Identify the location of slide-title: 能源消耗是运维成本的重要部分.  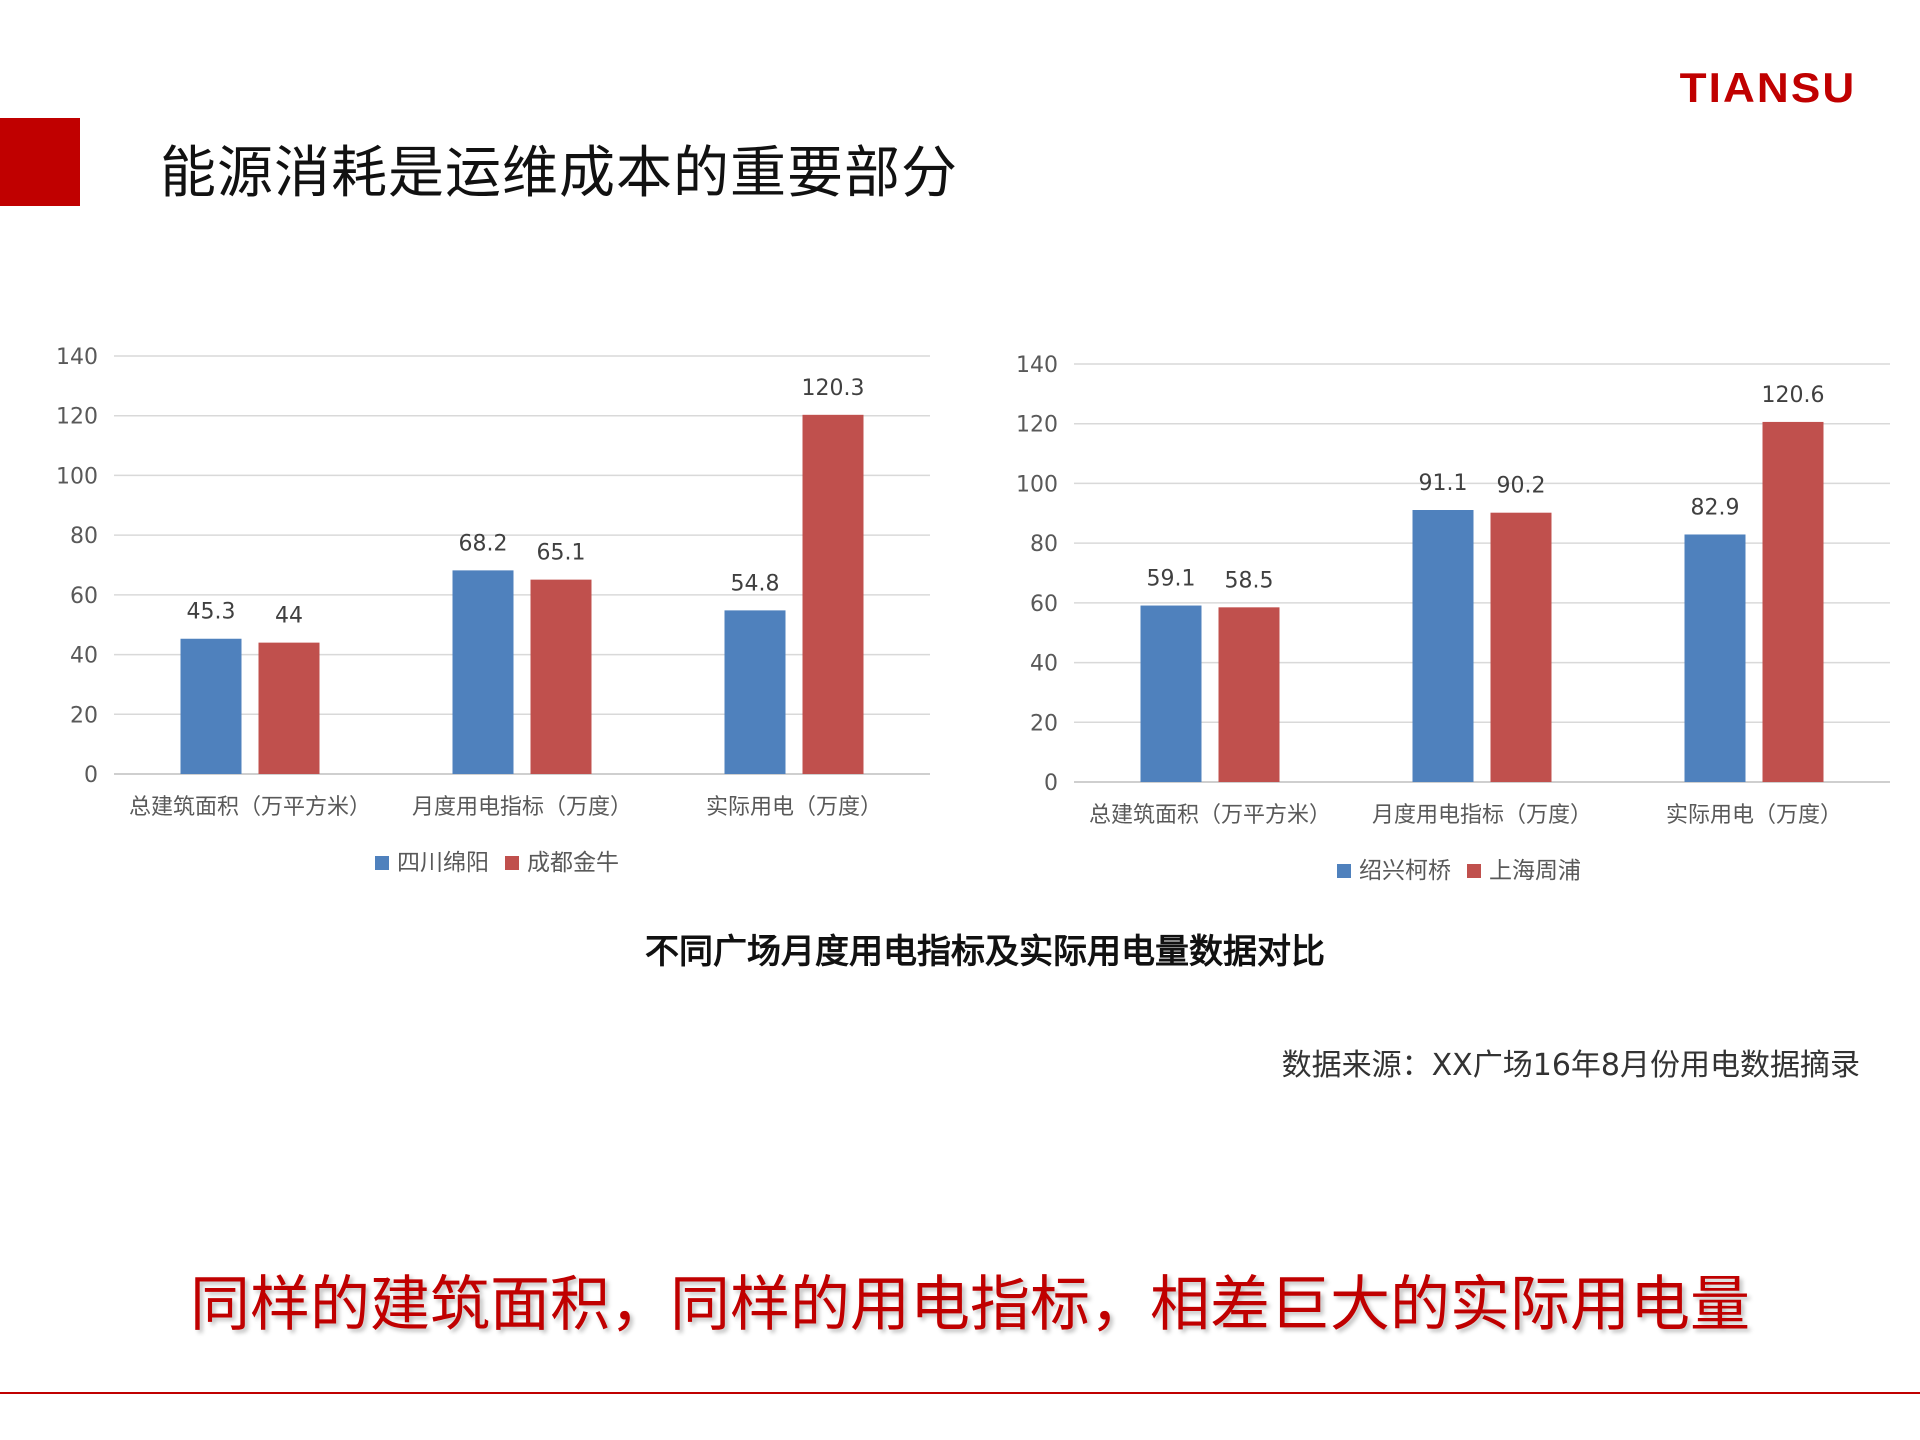
(559, 173).